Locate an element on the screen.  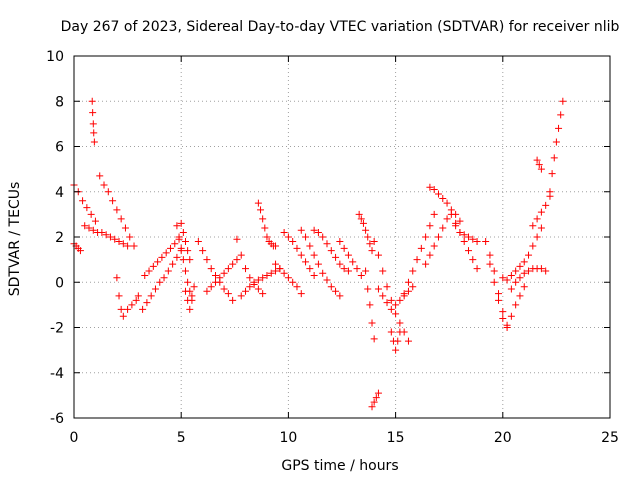
y-tick-label: -4 is located at coordinates (57, 374).